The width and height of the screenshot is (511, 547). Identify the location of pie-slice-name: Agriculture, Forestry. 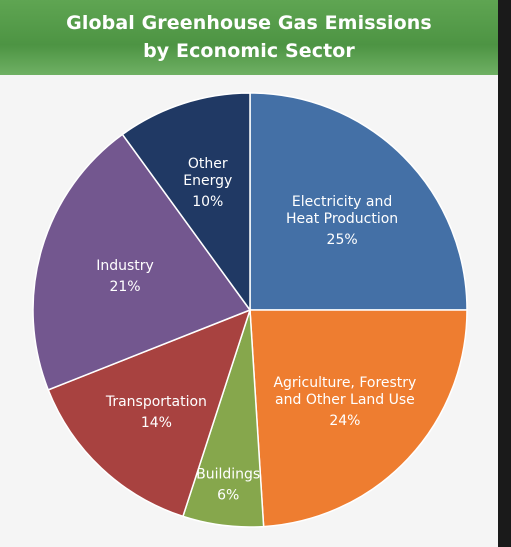
(344, 383).